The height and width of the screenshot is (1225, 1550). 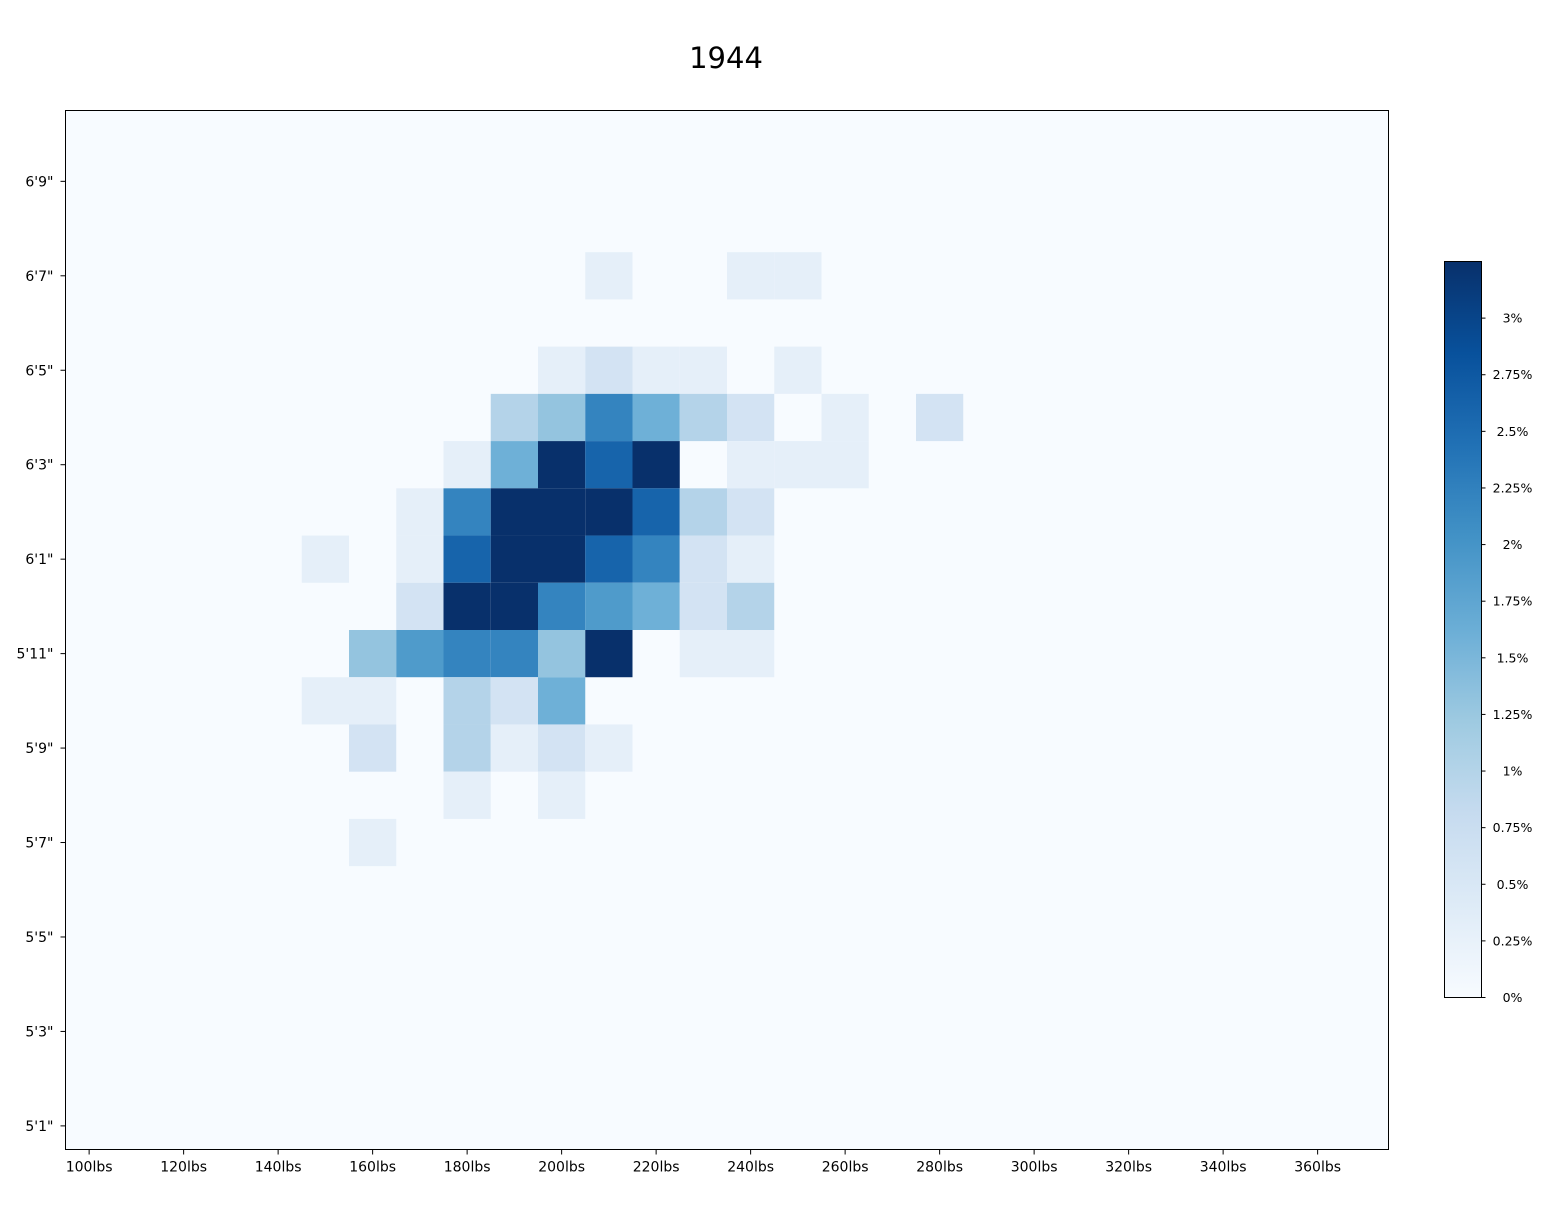 What do you see at coordinates (39, 749) in the screenshot?
I see `y-tick-label: 5'9"` at bounding box center [39, 749].